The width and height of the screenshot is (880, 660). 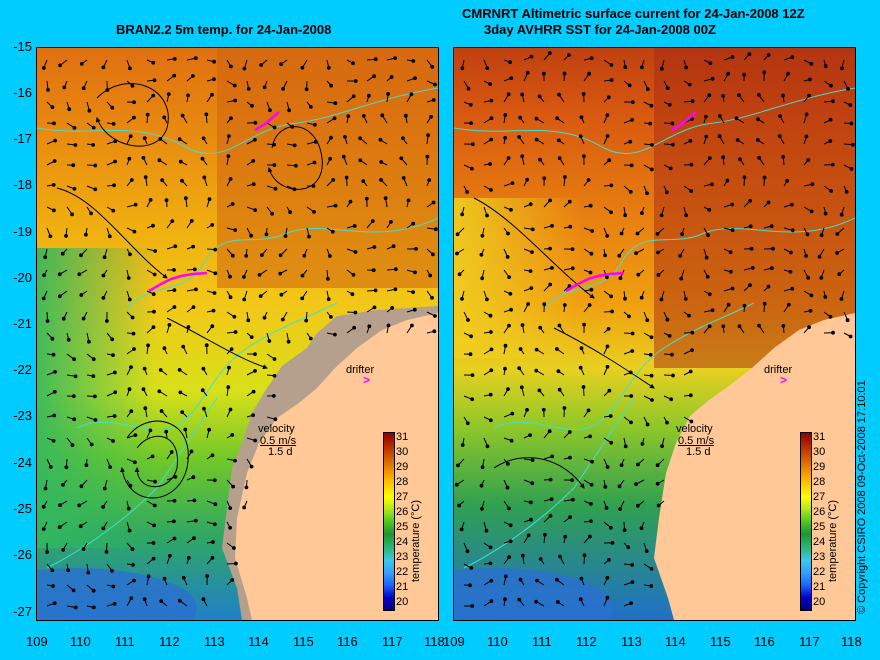 What do you see at coordinates (819, 542) in the screenshot?
I see `colorbar-tick-label: 24` at bounding box center [819, 542].